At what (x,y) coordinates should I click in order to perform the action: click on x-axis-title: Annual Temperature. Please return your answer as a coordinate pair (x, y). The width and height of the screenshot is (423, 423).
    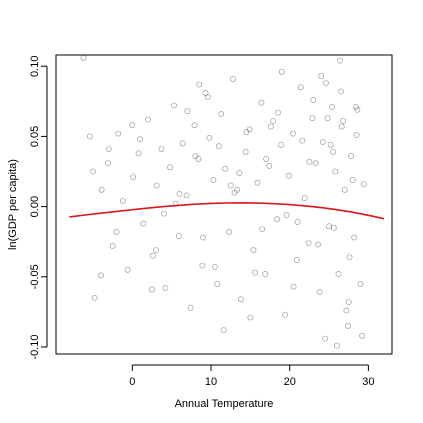
    Looking at the image, I should click on (224, 404).